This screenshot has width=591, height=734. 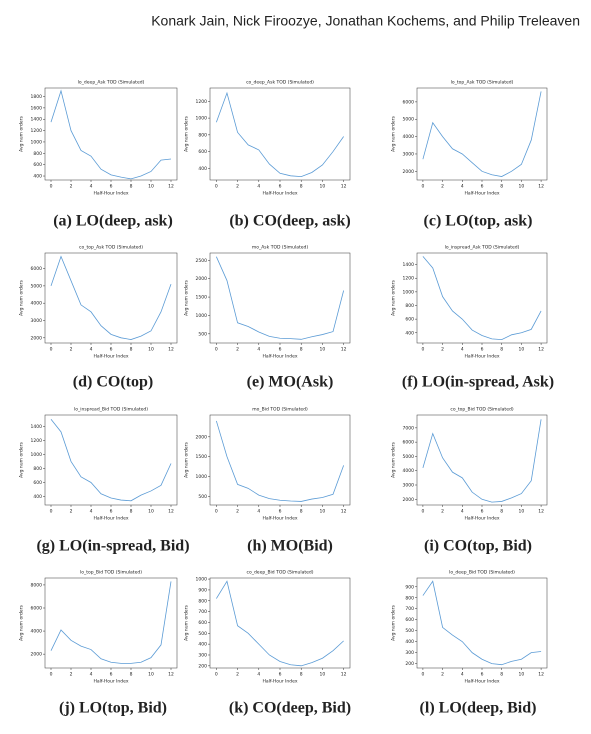 What do you see at coordinates (202, 590) in the screenshot?
I see `y-tick-label: 900` at bounding box center [202, 590].